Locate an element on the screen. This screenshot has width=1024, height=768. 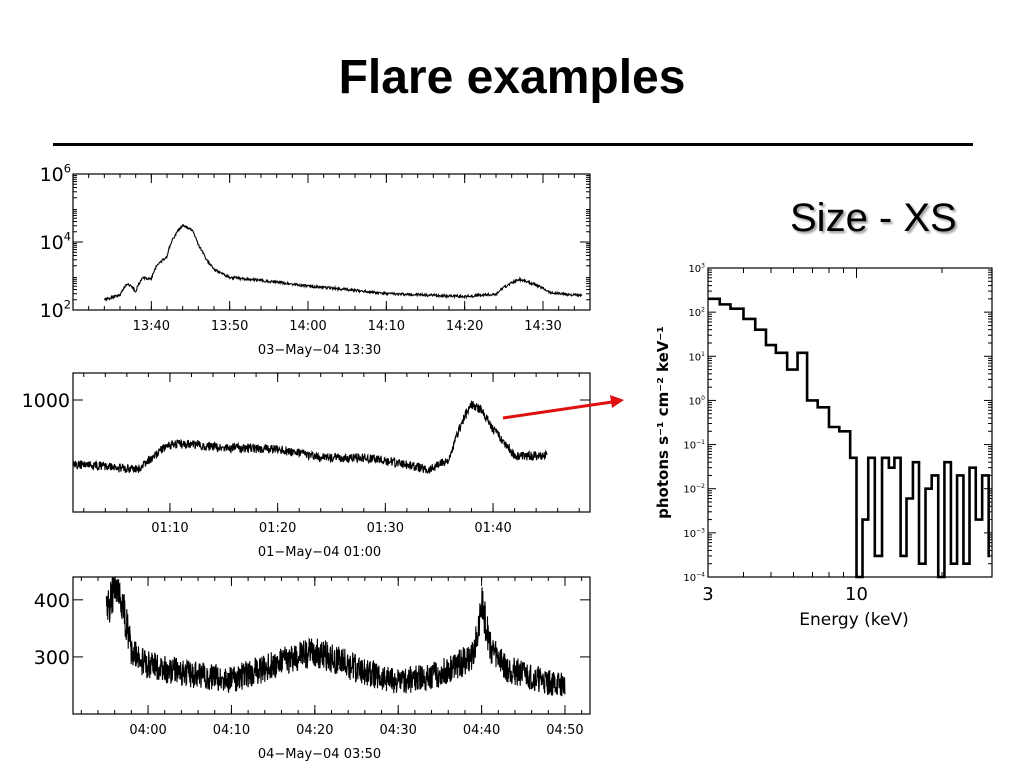
lc1-ytick-label: 10² is located at coordinates (55, 309).